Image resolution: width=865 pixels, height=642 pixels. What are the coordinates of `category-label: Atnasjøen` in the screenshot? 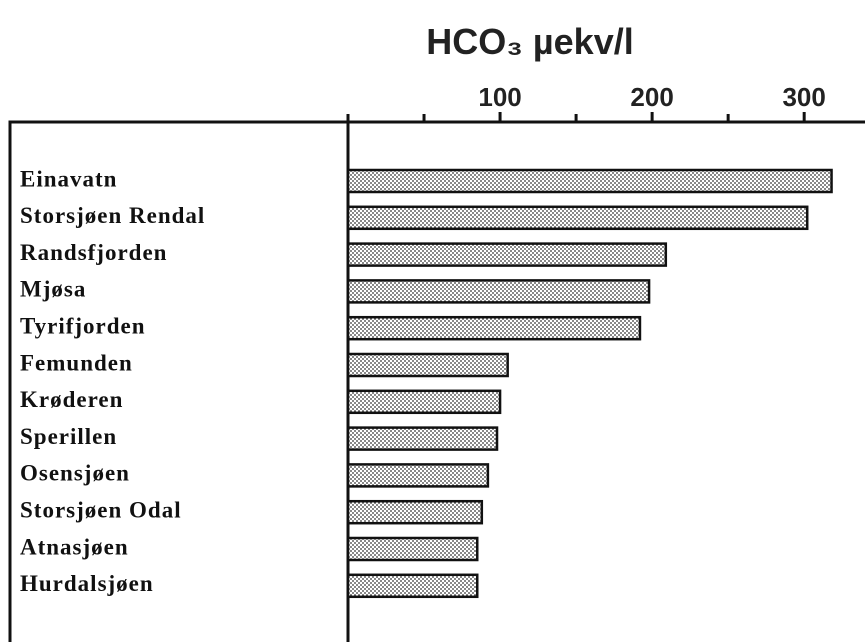 It's located at (74, 546).